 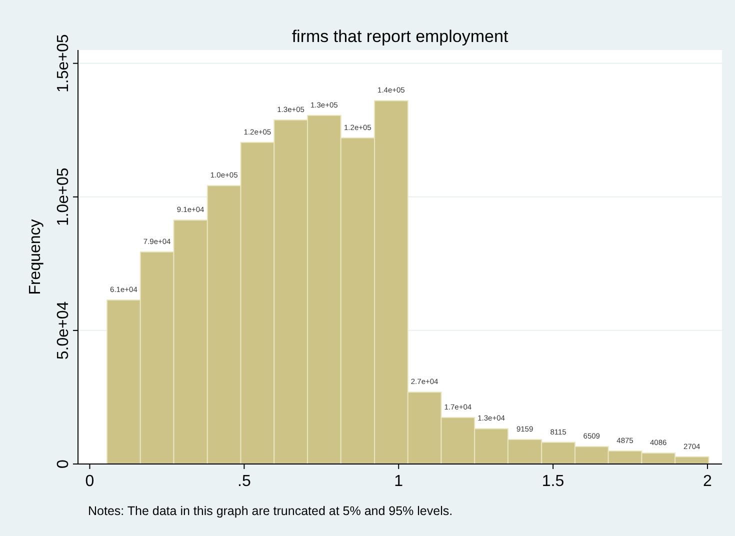 I want to click on x-tick-label: 1.5, so click(x=553, y=481).